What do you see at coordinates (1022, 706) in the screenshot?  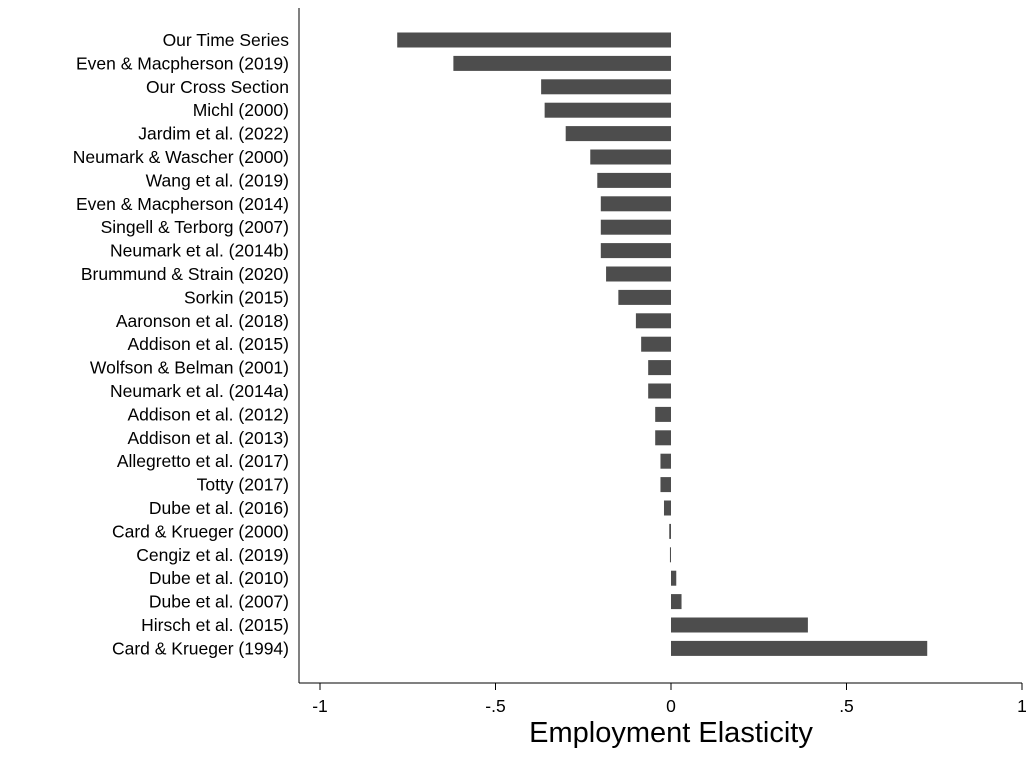 I see `x-tick-label-4: 1` at bounding box center [1022, 706].